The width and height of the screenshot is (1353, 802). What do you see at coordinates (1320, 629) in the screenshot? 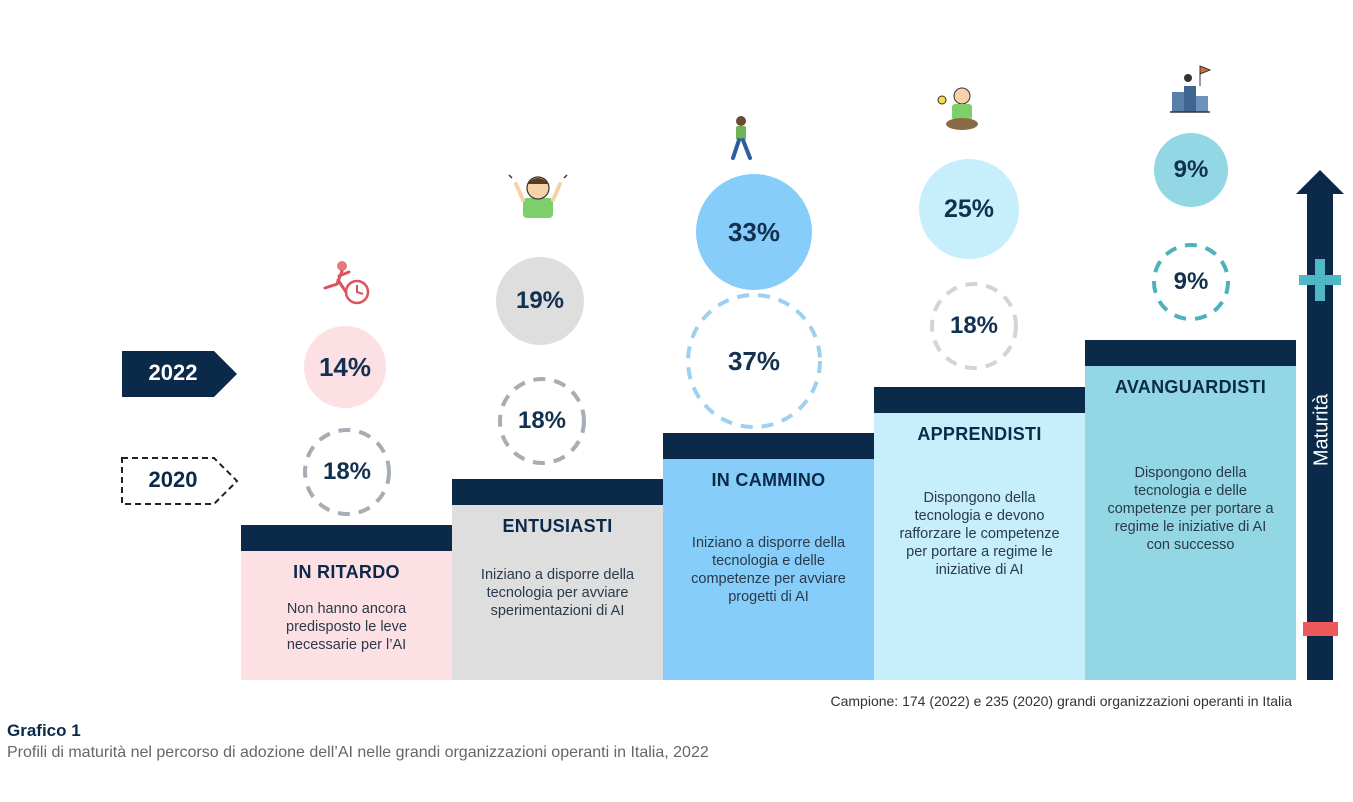
I see `axis-minus-marker` at bounding box center [1320, 629].